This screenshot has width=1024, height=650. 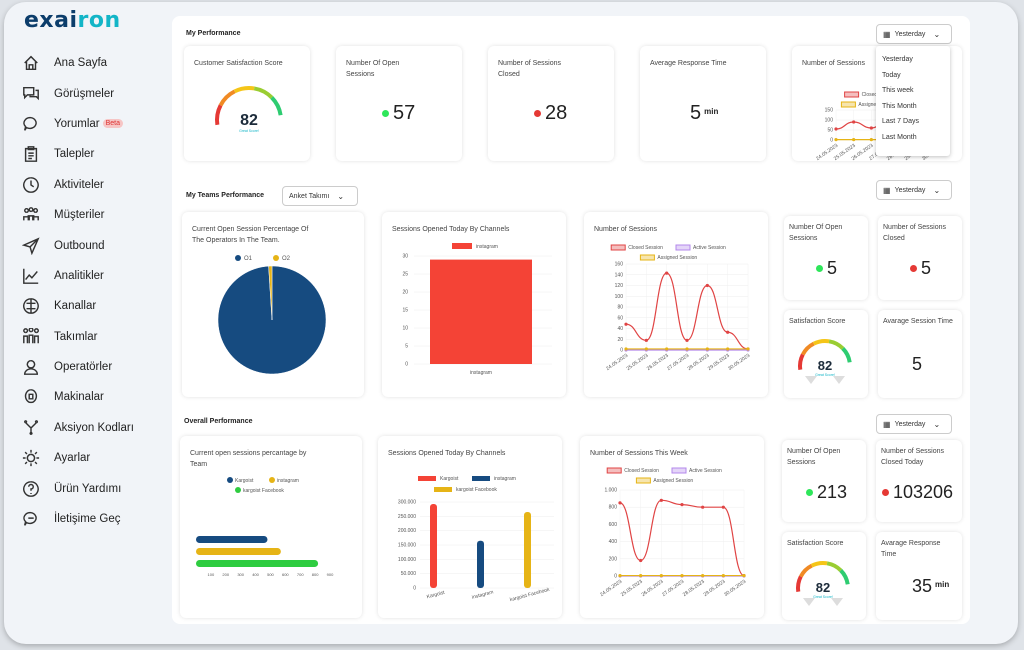 I want to click on period-option: Yesterday, so click(x=897, y=59).